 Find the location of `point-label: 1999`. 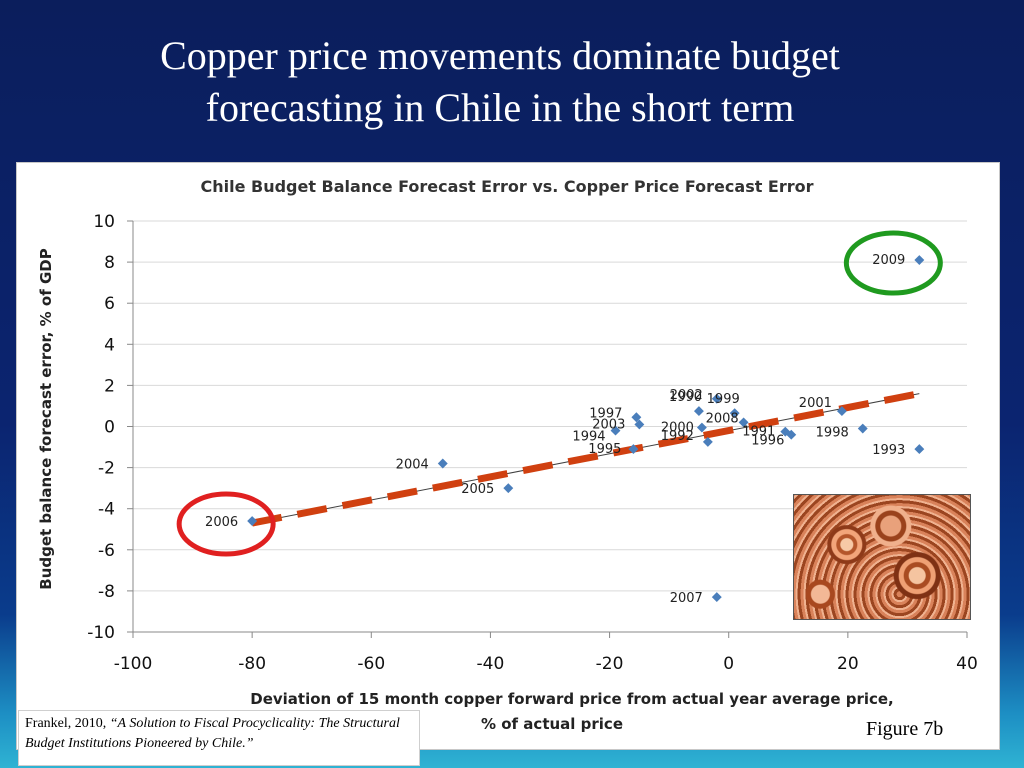

point-label: 1999 is located at coordinates (723, 399).